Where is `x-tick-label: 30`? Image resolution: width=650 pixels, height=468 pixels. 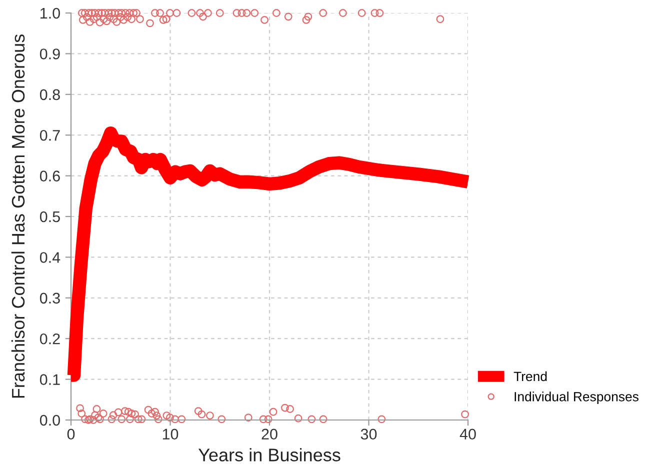 x-tick-label: 30 is located at coordinates (368, 434).